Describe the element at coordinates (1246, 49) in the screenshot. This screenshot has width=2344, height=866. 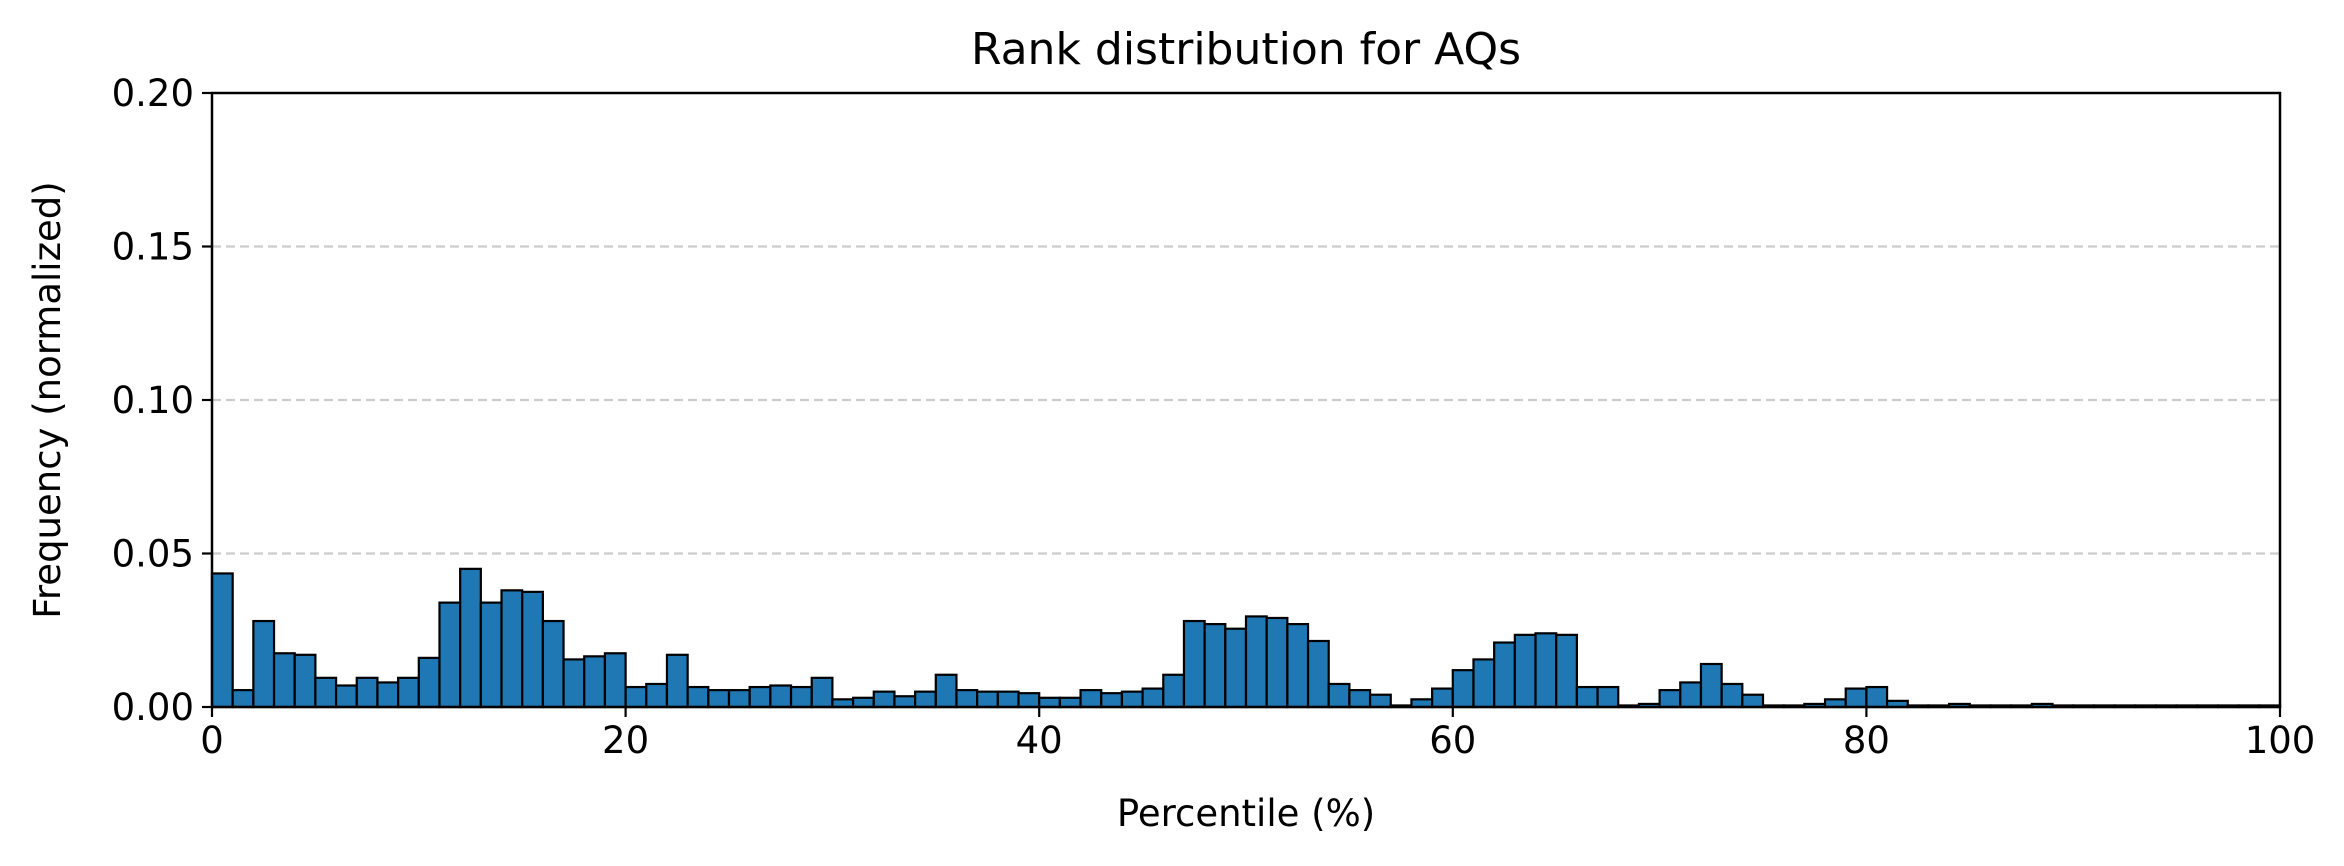
I see `chart-title: Rank distribution for AQs` at that location.